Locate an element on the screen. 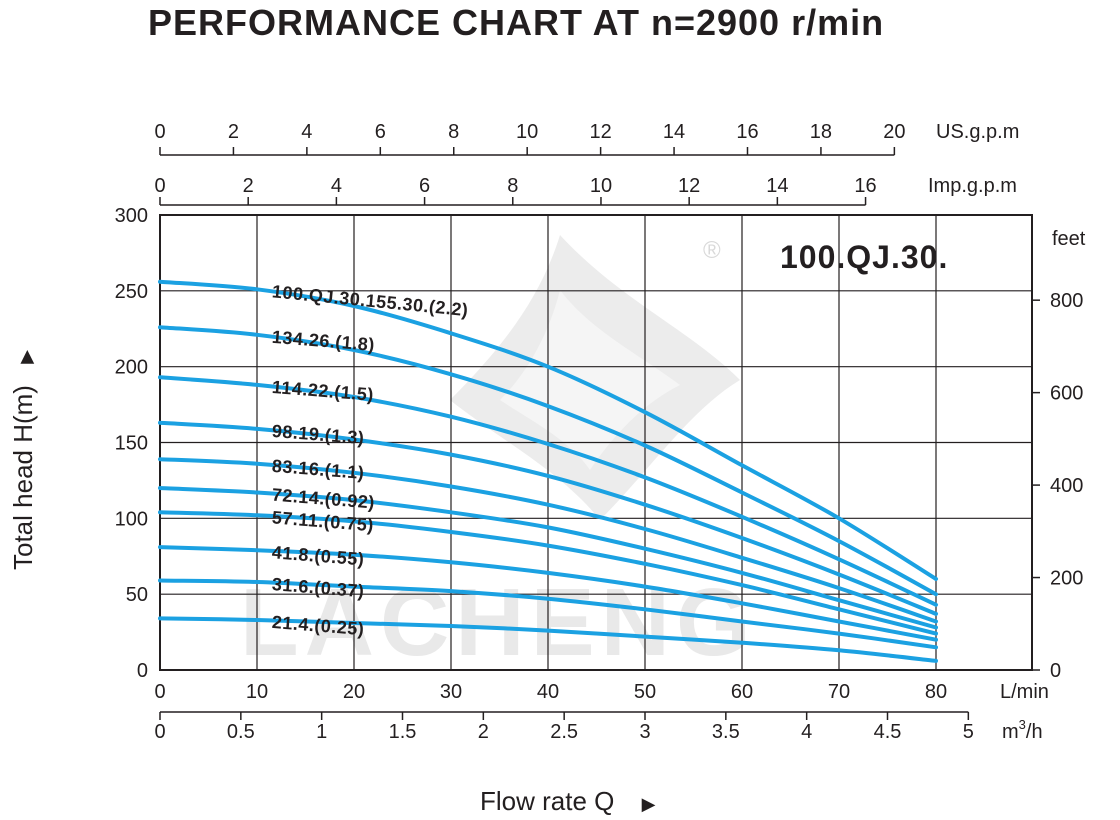 The height and width of the screenshot is (820, 1120). x-tick-label-m3h: 3 is located at coordinates (644, 732).